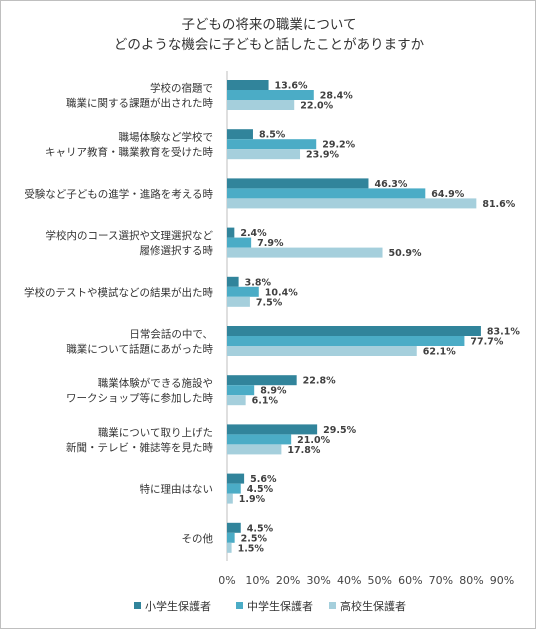 The height and width of the screenshot is (630, 536). What do you see at coordinates (439, 352) in the screenshot?
I see `data-label: 62.1%` at bounding box center [439, 352].